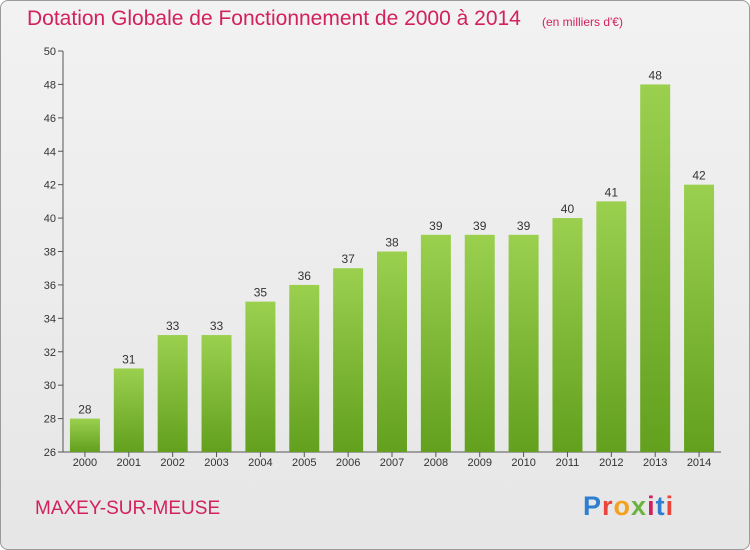  I want to click on y-tick-label: 32, so click(50, 353).